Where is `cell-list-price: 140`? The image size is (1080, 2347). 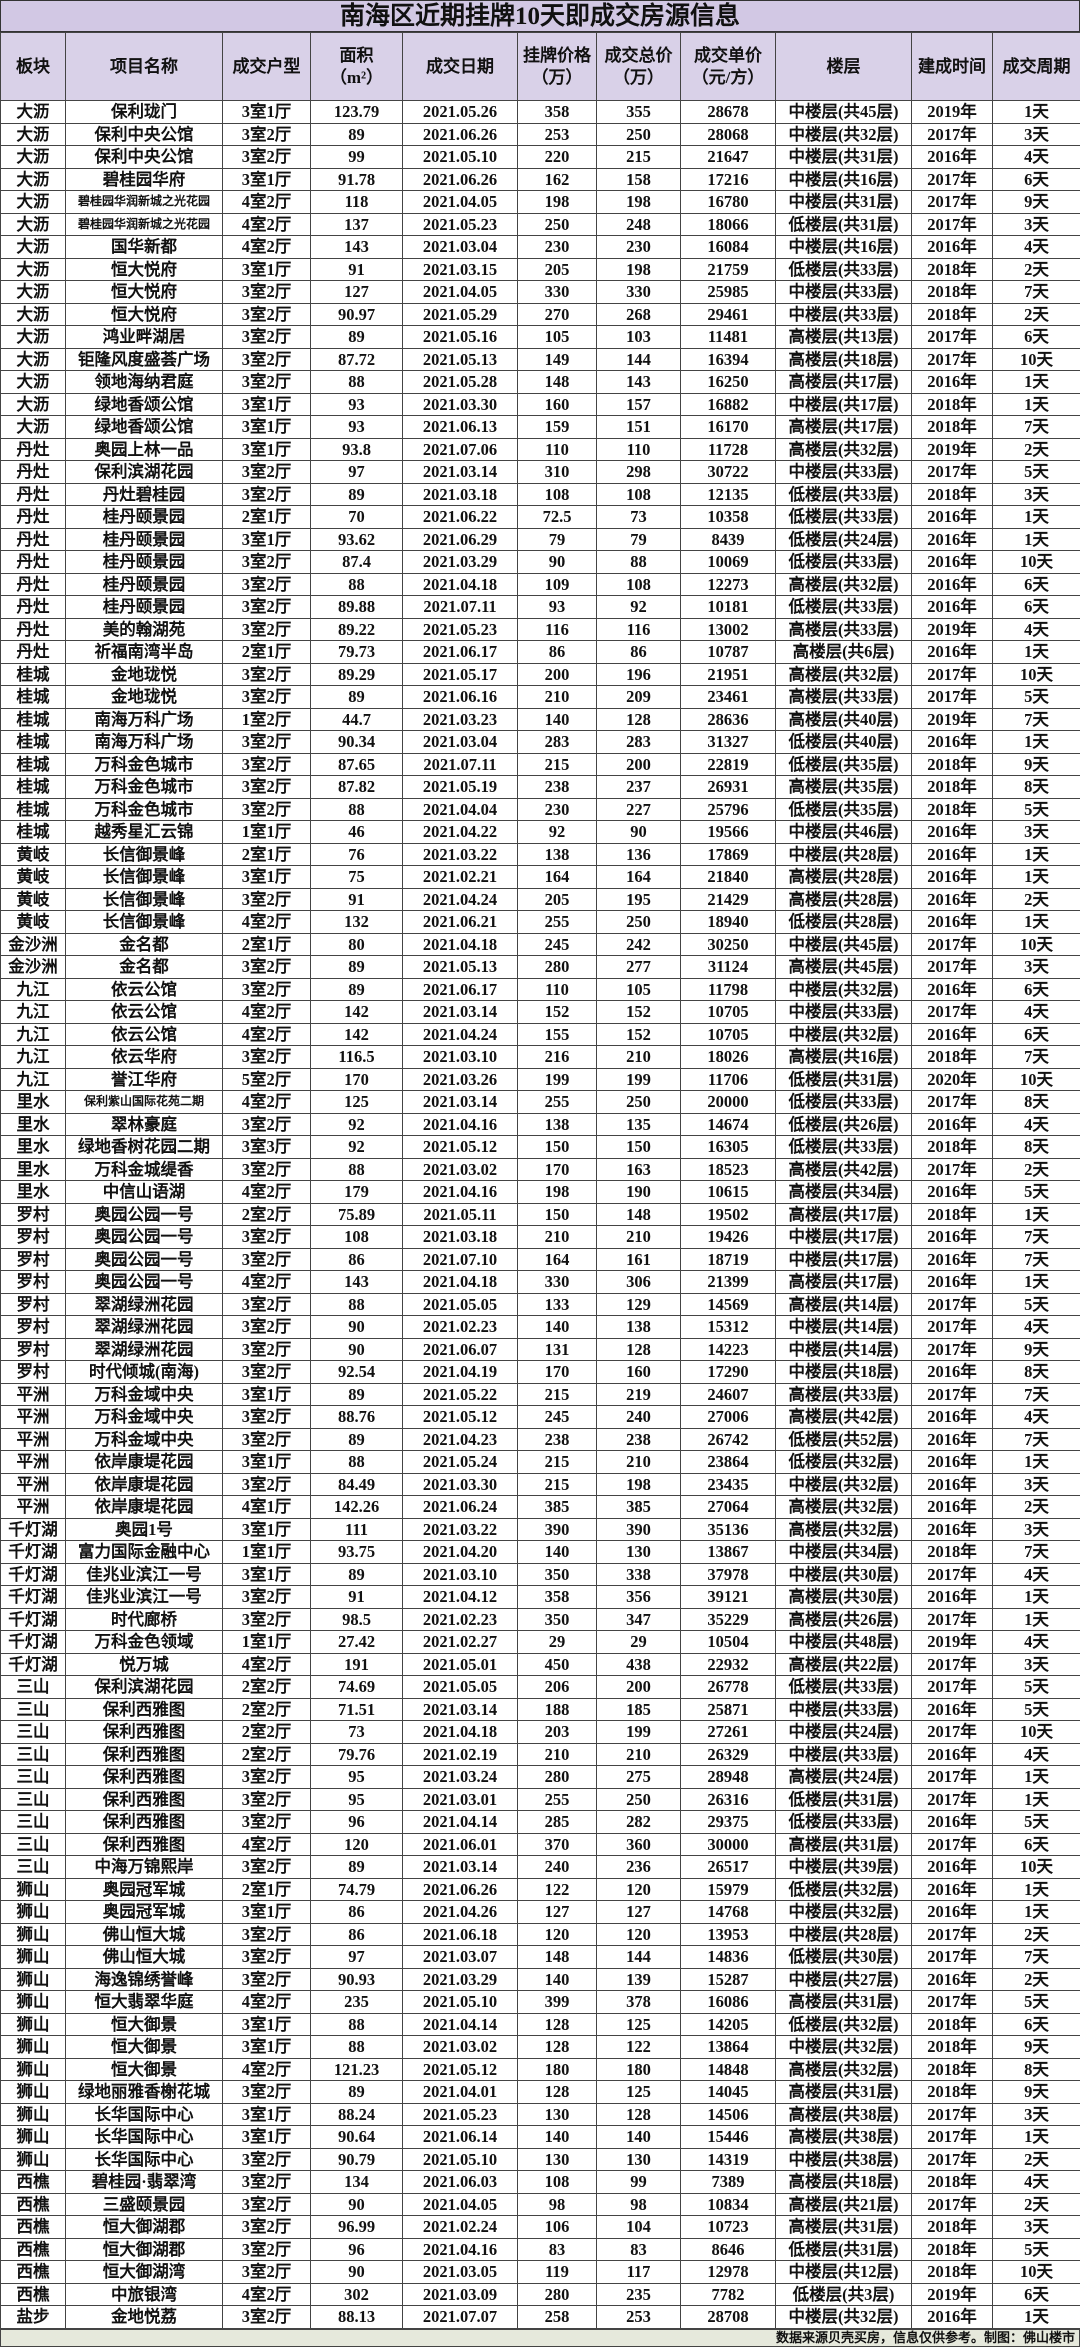 cell-list-price: 140 is located at coordinates (557, 719).